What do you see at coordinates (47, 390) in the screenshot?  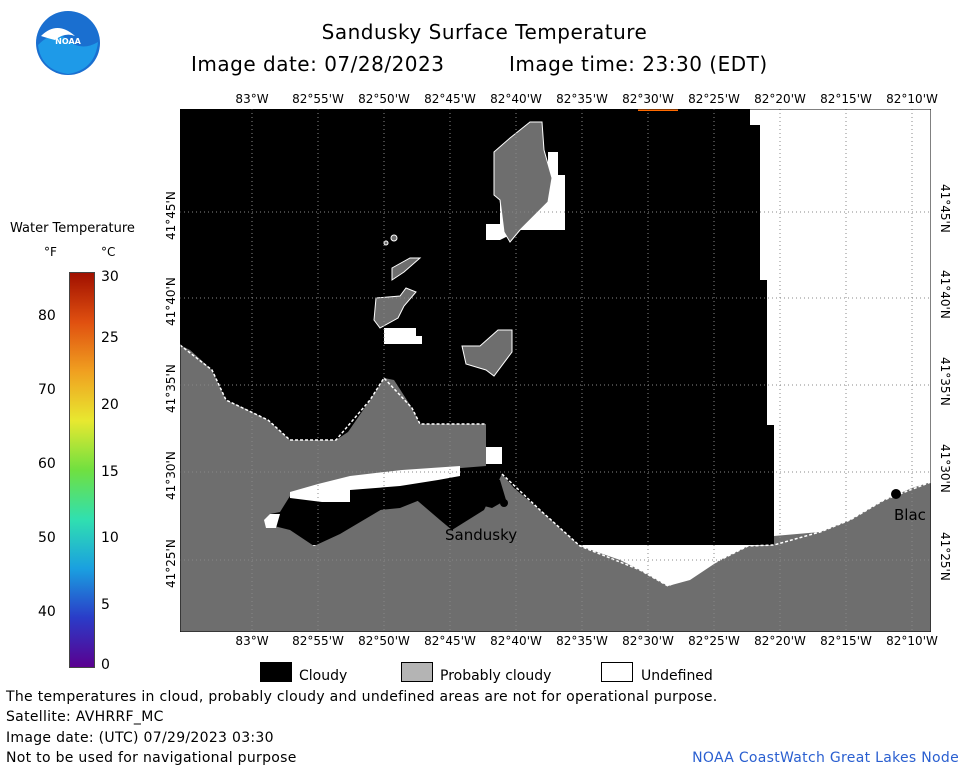 I see `scale-tick-f: 70` at bounding box center [47, 390].